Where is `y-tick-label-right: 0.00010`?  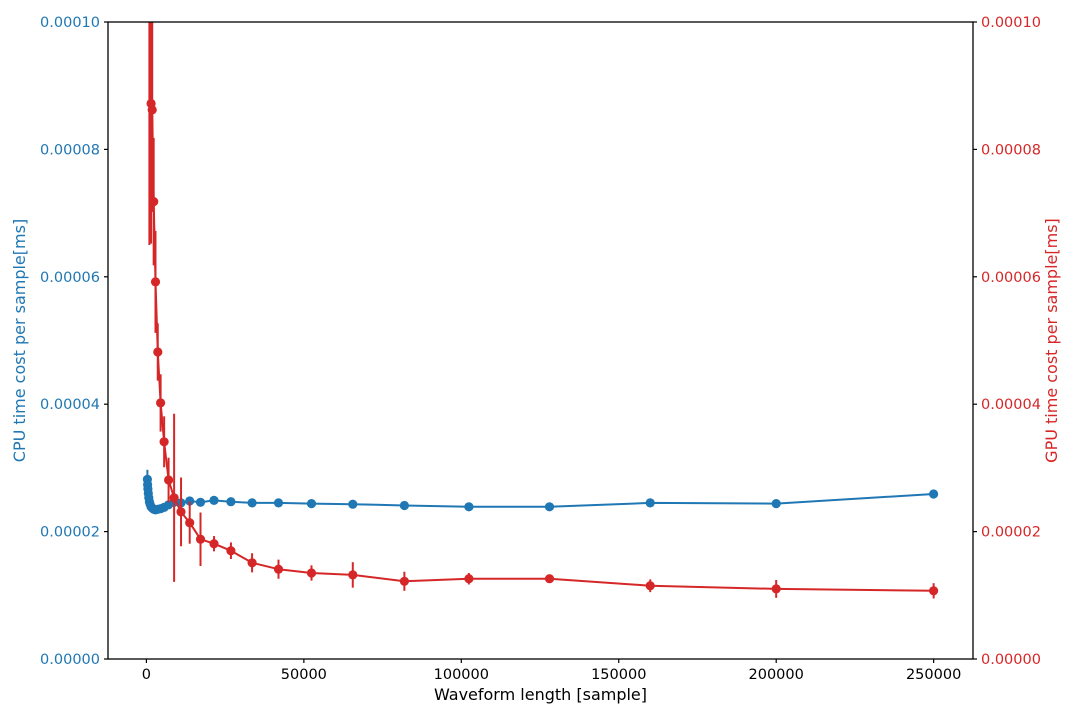
y-tick-label-right: 0.00010 is located at coordinates (1011, 23).